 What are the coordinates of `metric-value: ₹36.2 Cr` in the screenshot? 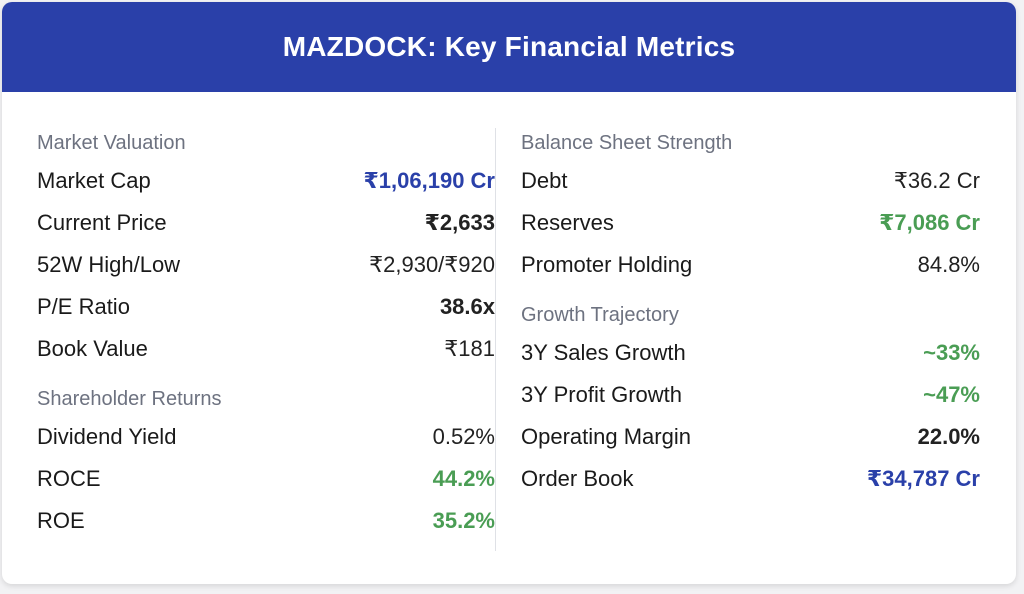 It's located at (936, 180).